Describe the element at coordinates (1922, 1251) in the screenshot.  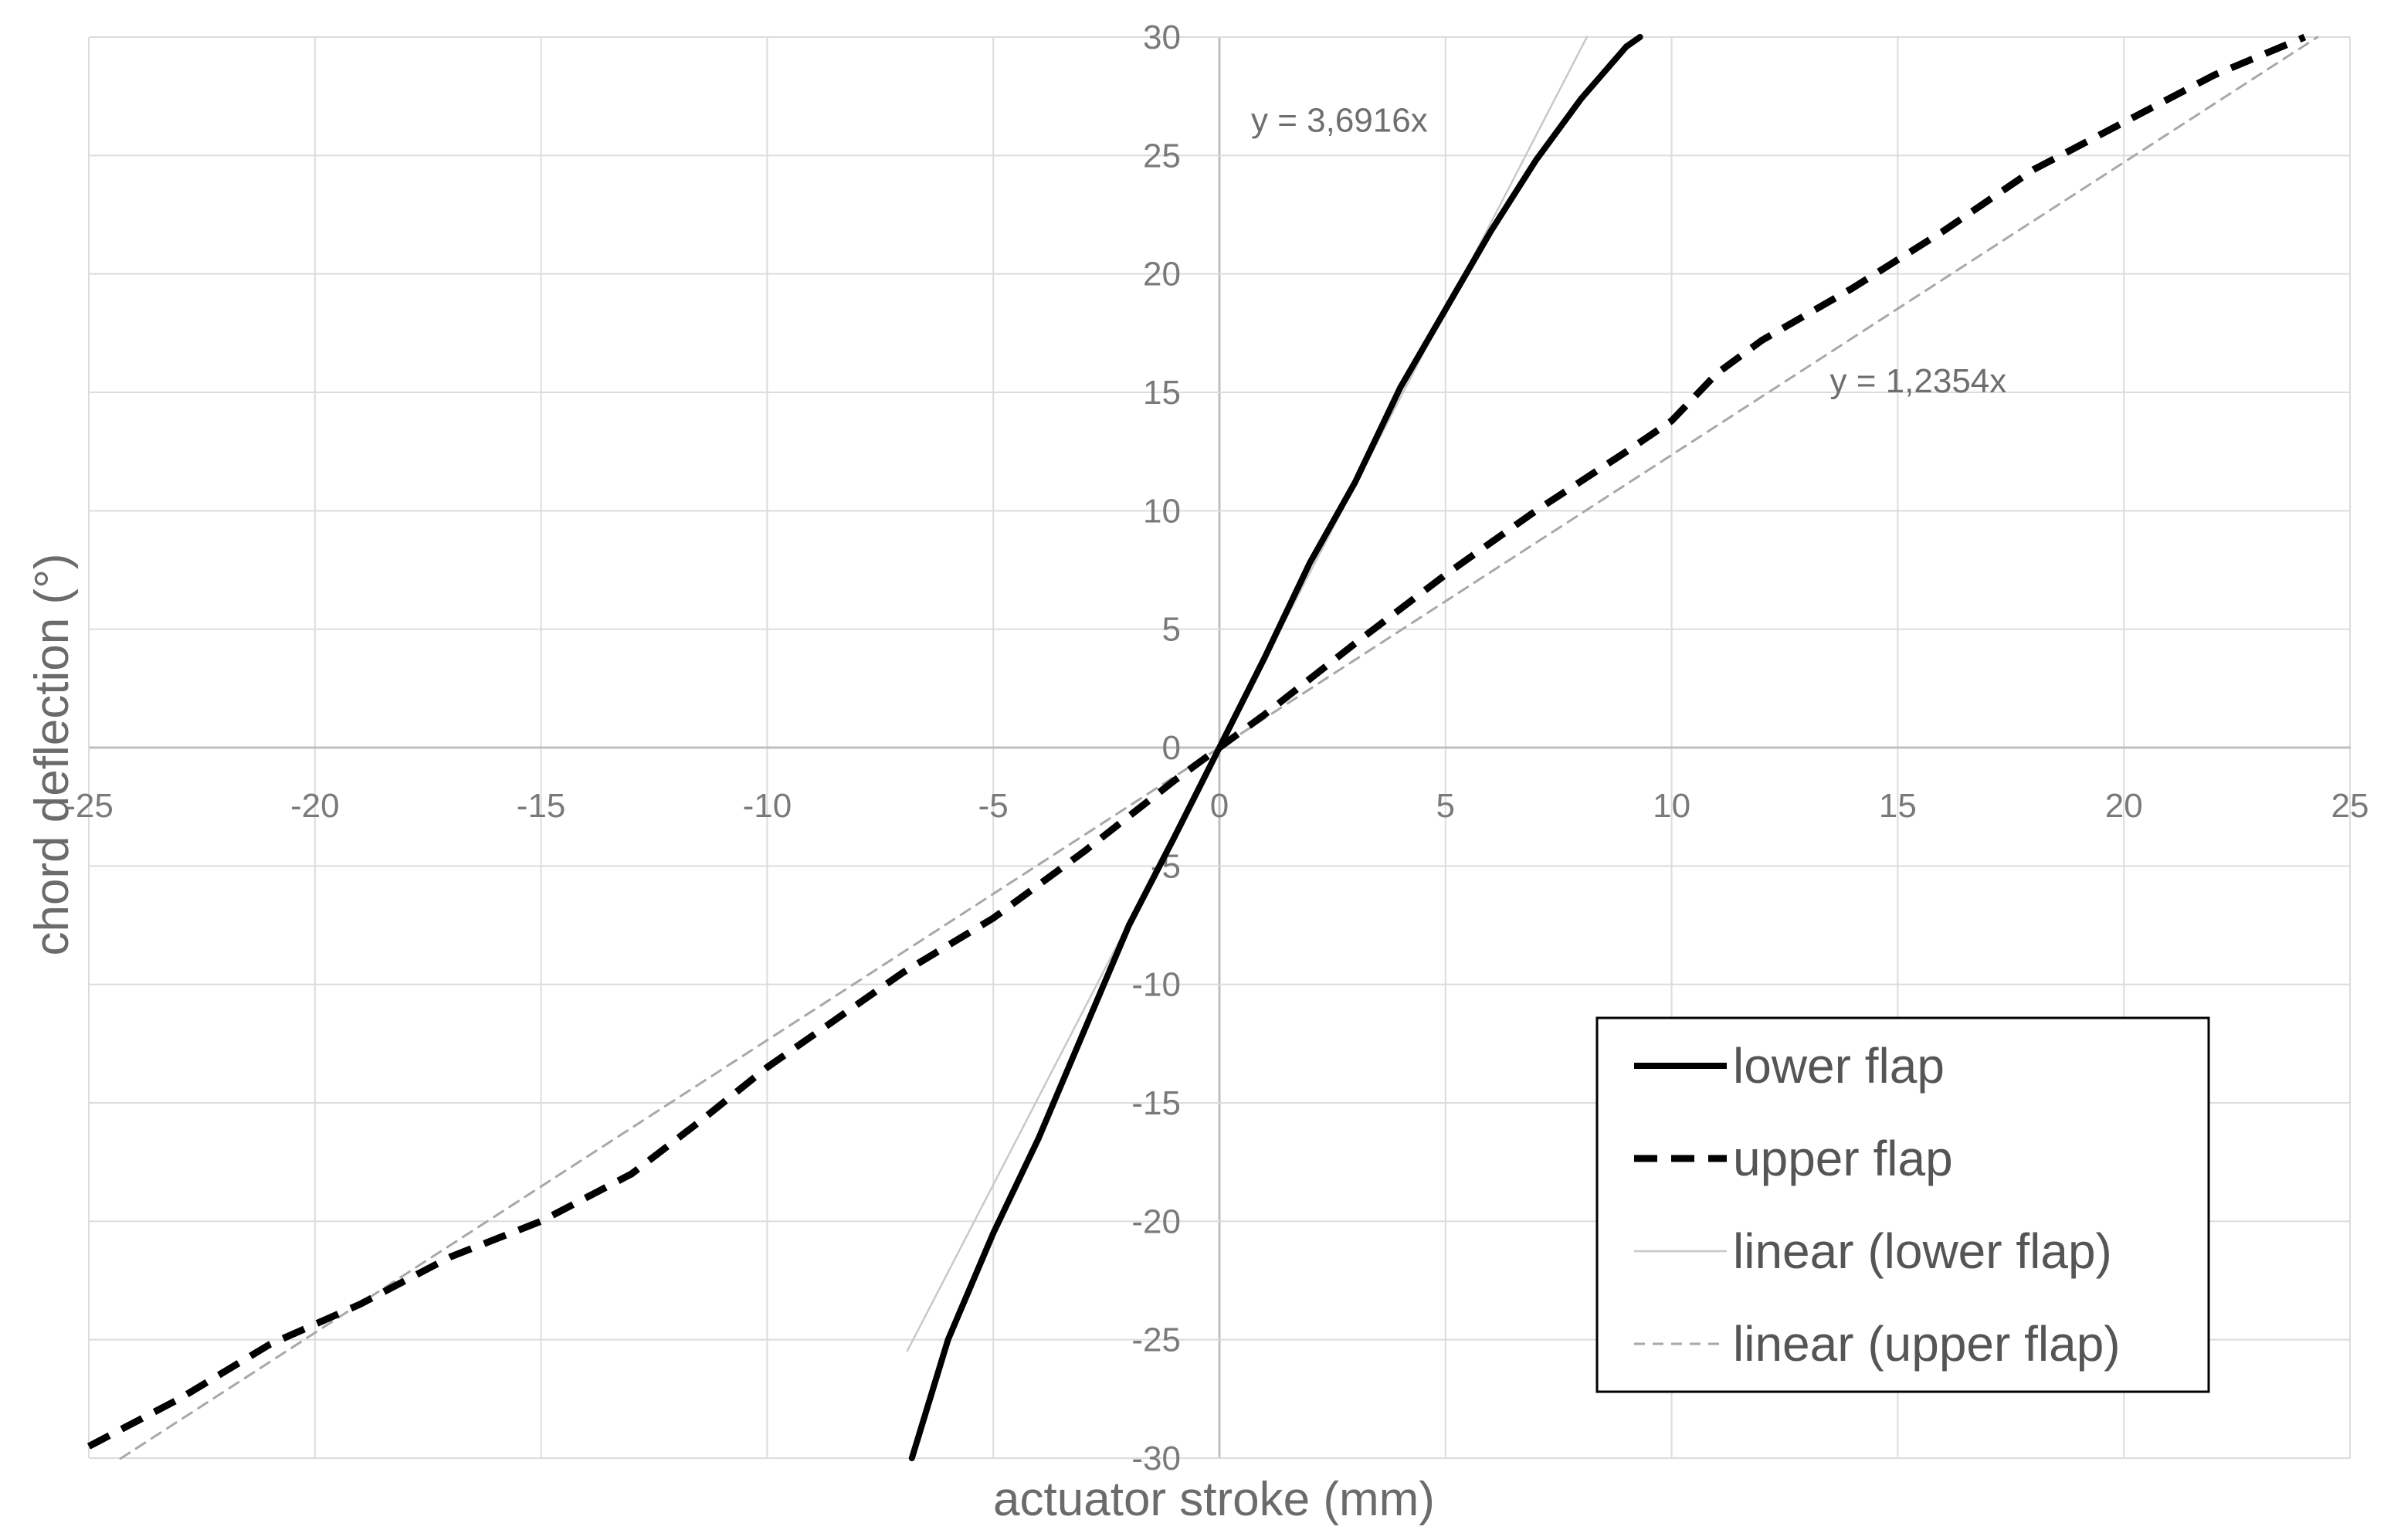
I see `legend-label: linear (lower flap)` at that location.